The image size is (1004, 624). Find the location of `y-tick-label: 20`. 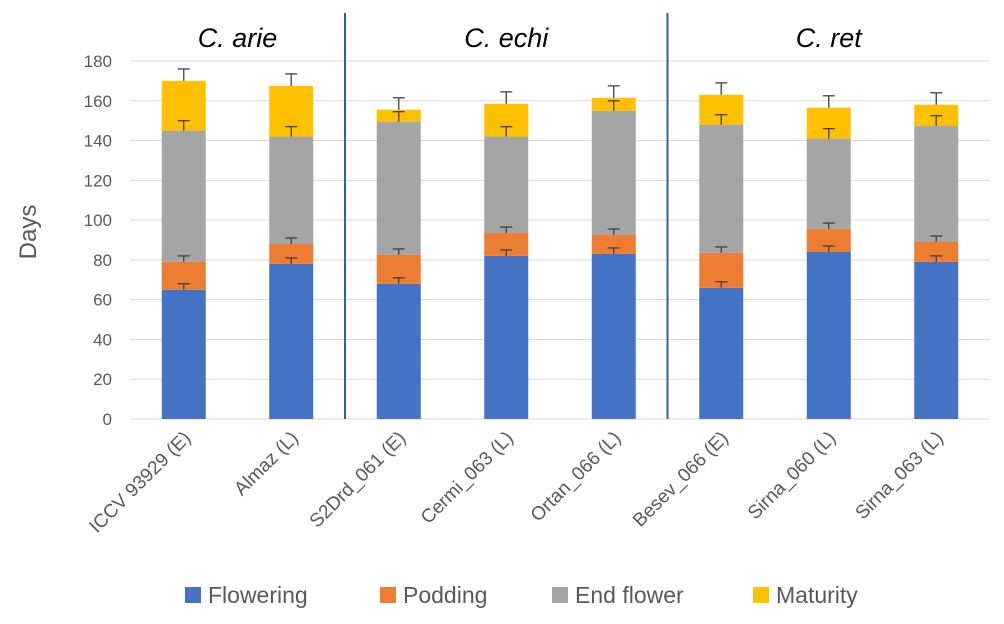

y-tick-label: 20 is located at coordinates (102, 379).